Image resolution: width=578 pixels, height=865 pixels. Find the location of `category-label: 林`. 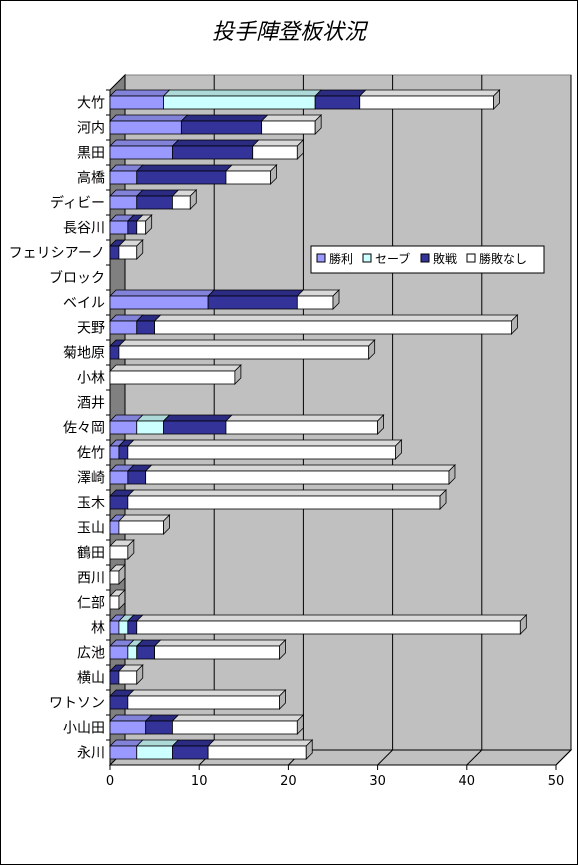

category-label: 林 is located at coordinates (98, 629).